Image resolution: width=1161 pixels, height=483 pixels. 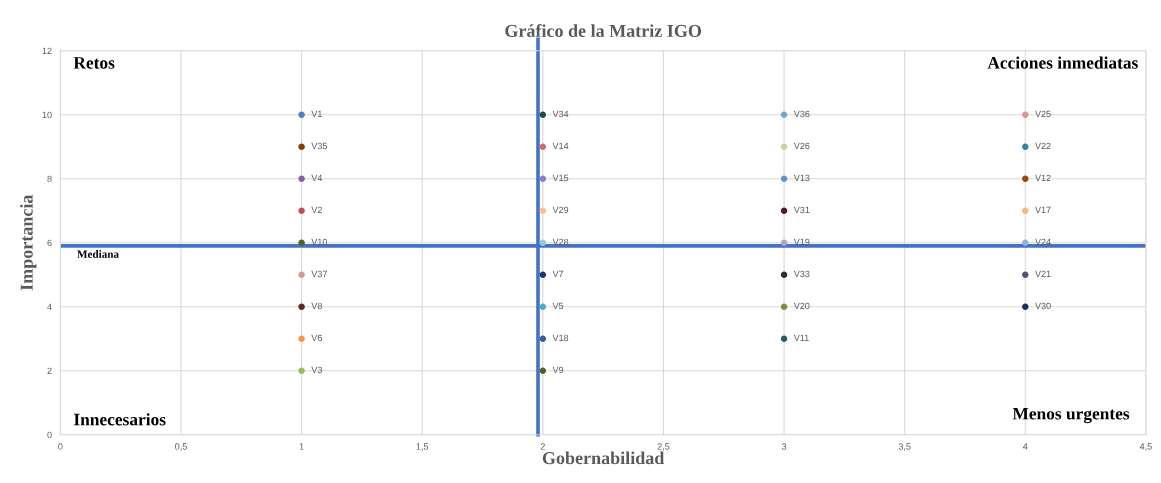 What do you see at coordinates (49, 370) in the screenshot?
I see `y-tick-label: 2` at bounding box center [49, 370].